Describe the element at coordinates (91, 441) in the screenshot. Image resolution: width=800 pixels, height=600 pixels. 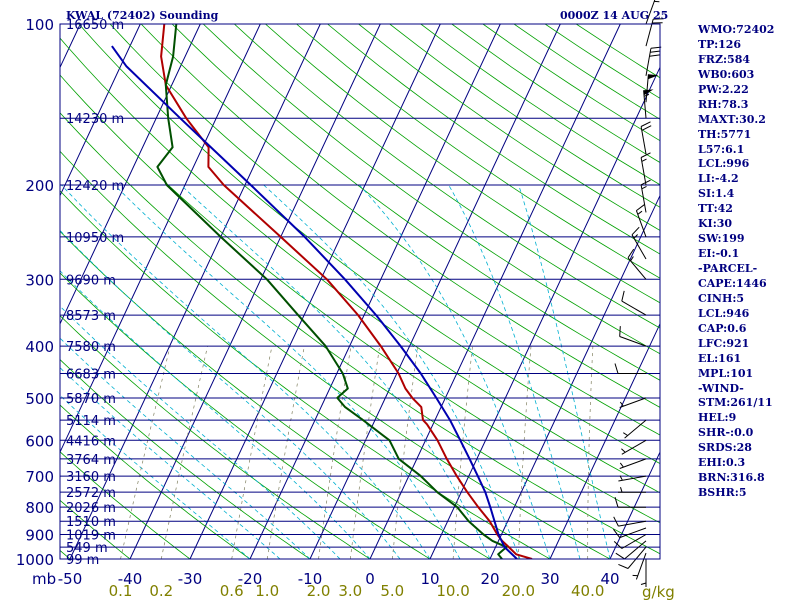
I see `height-label: 4416 m` at that location.